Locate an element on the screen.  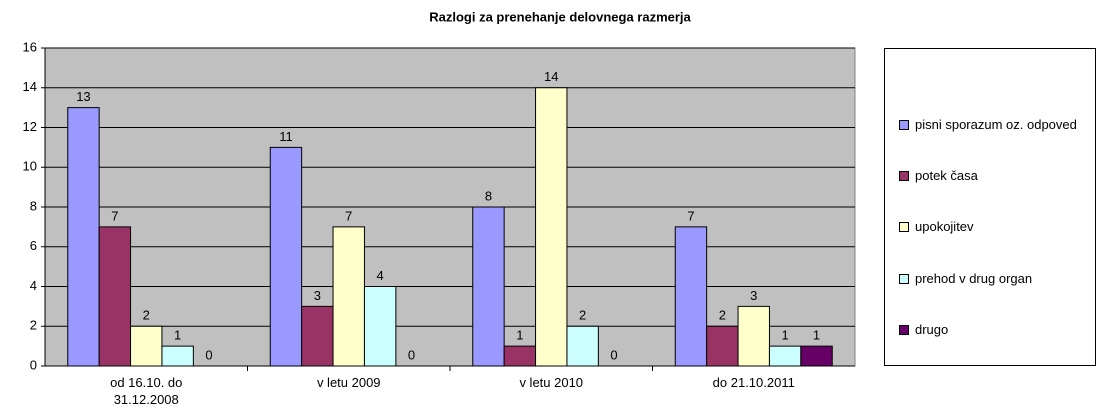
data-label: 14 is located at coordinates (551, 76).